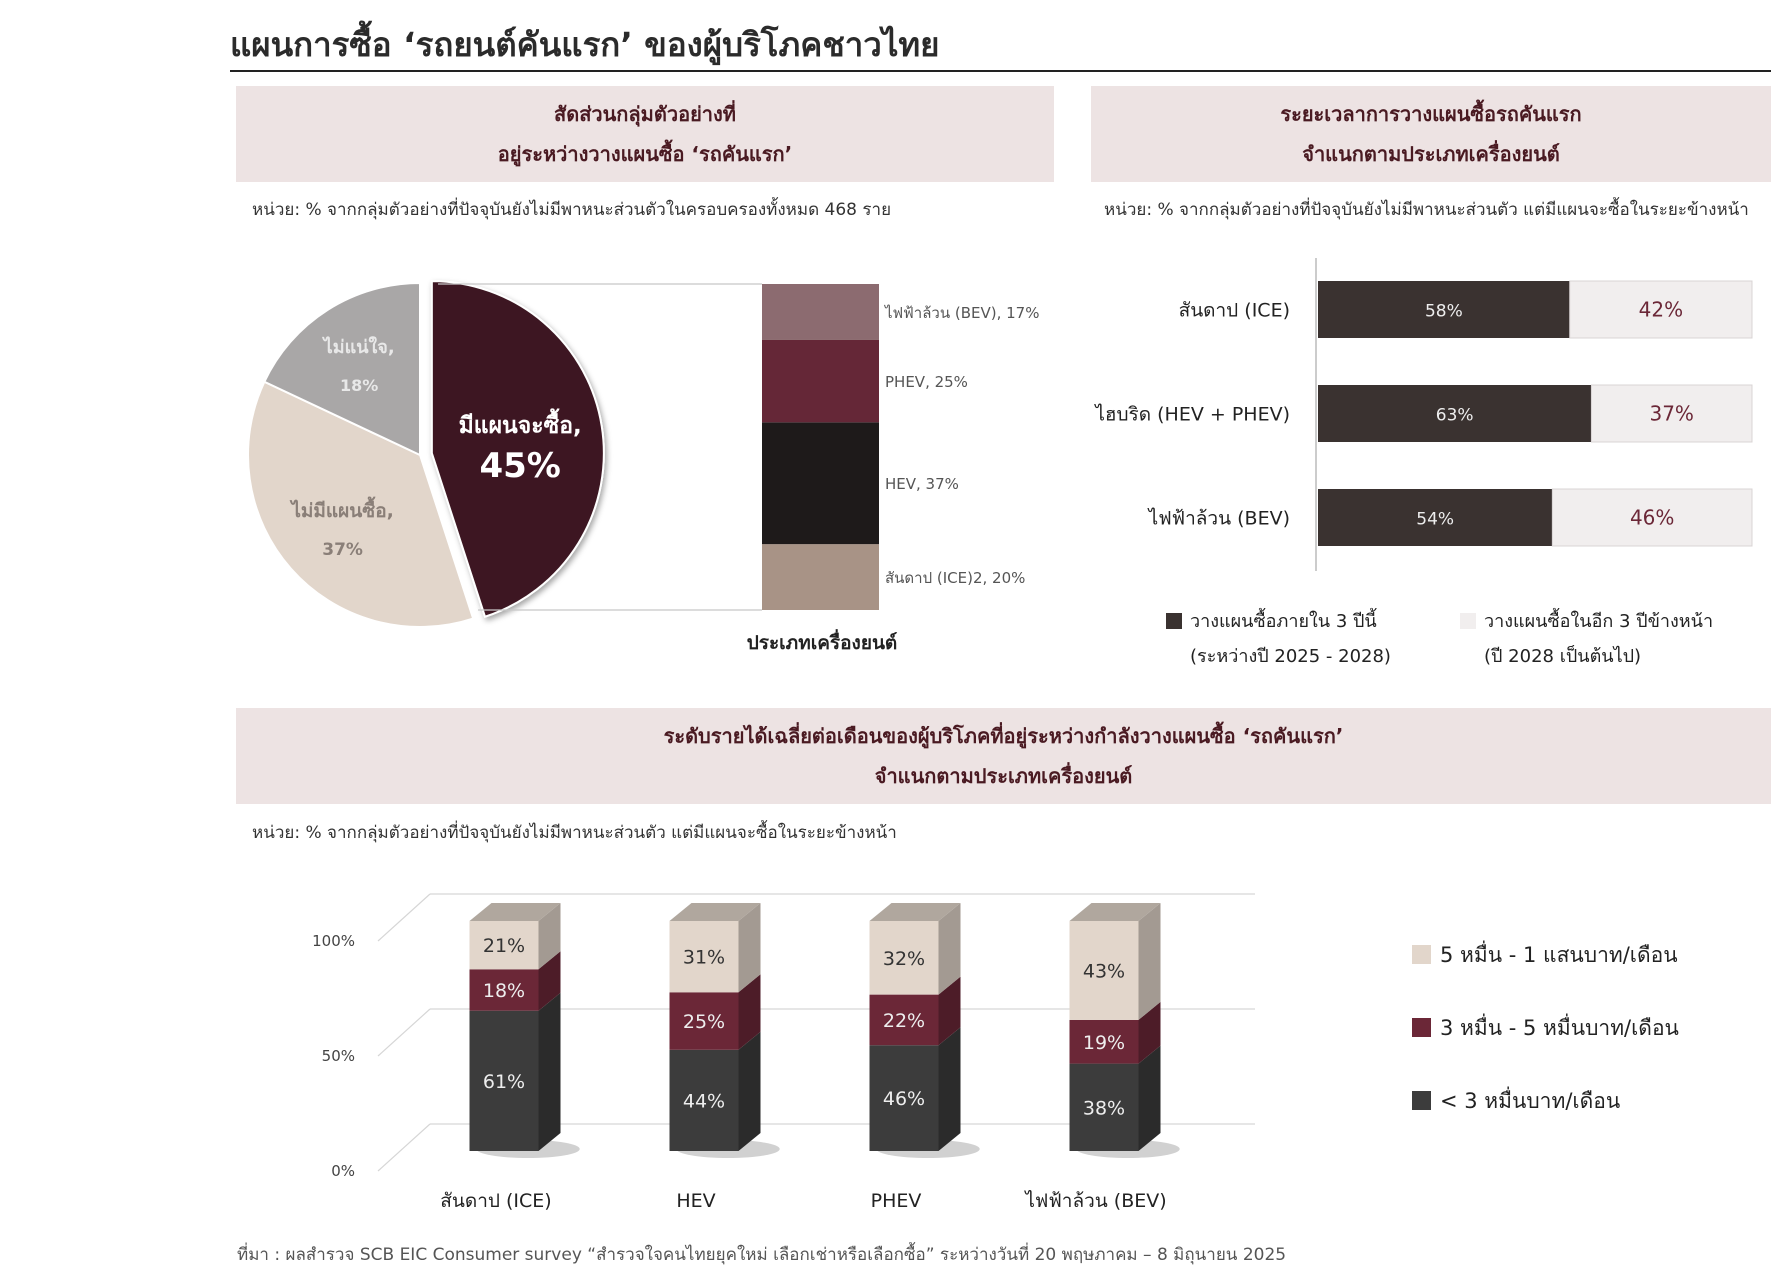  Describe the element at coordinates (1559, 1026) in the screenshot. I see `legend-label-30k-50k: 3 หมื่น - 5 หมื่นบาท/เดือน` at that location.